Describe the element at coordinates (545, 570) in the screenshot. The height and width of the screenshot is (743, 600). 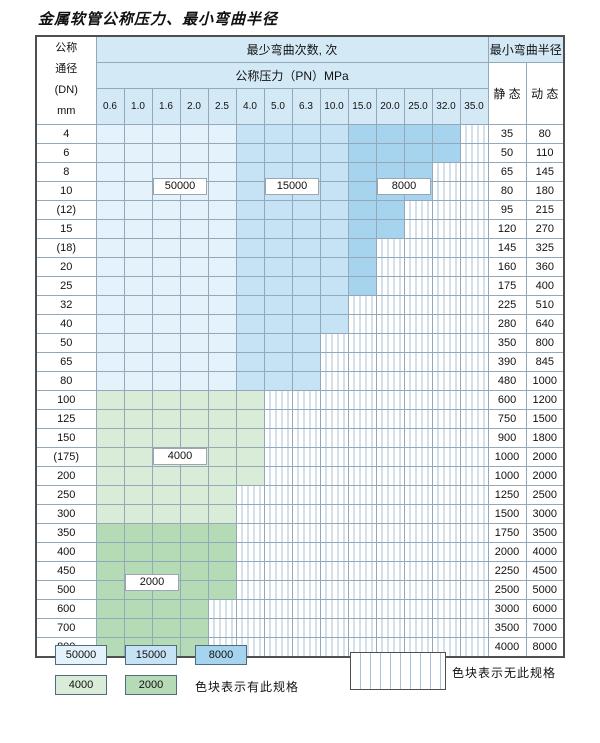
I see `dynamic-radius-cell: 4500` at that location.